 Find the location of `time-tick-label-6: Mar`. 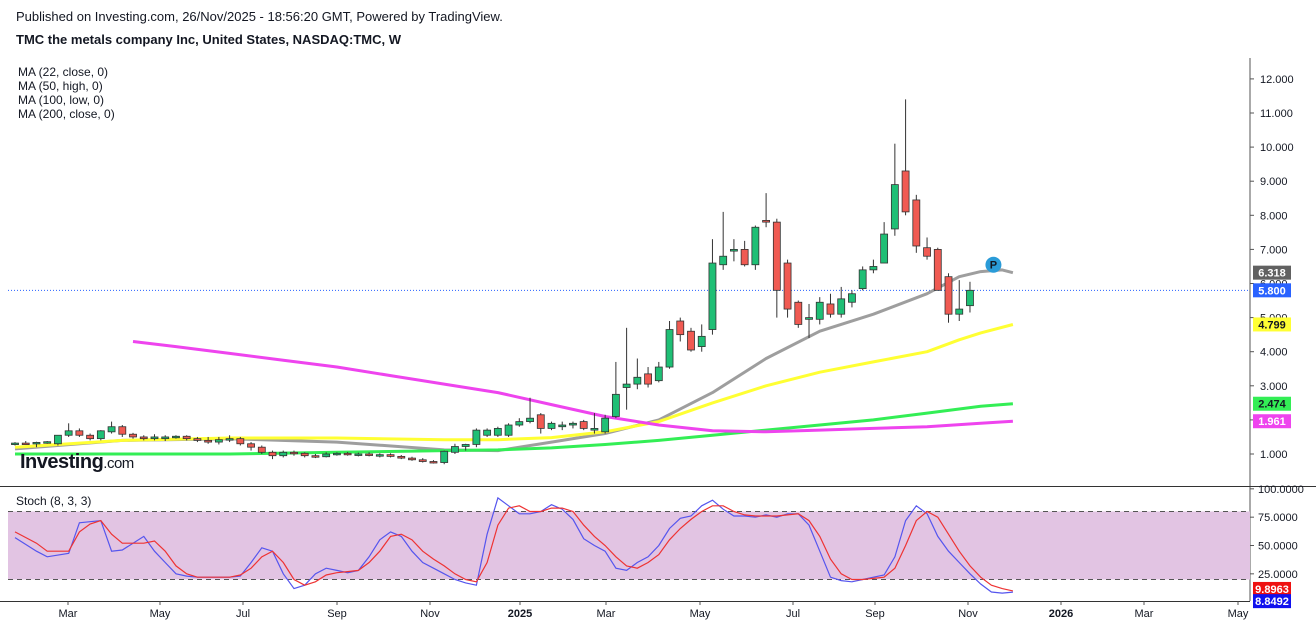

time-tick-label-6: Mar is located at coordinates (606, 614).